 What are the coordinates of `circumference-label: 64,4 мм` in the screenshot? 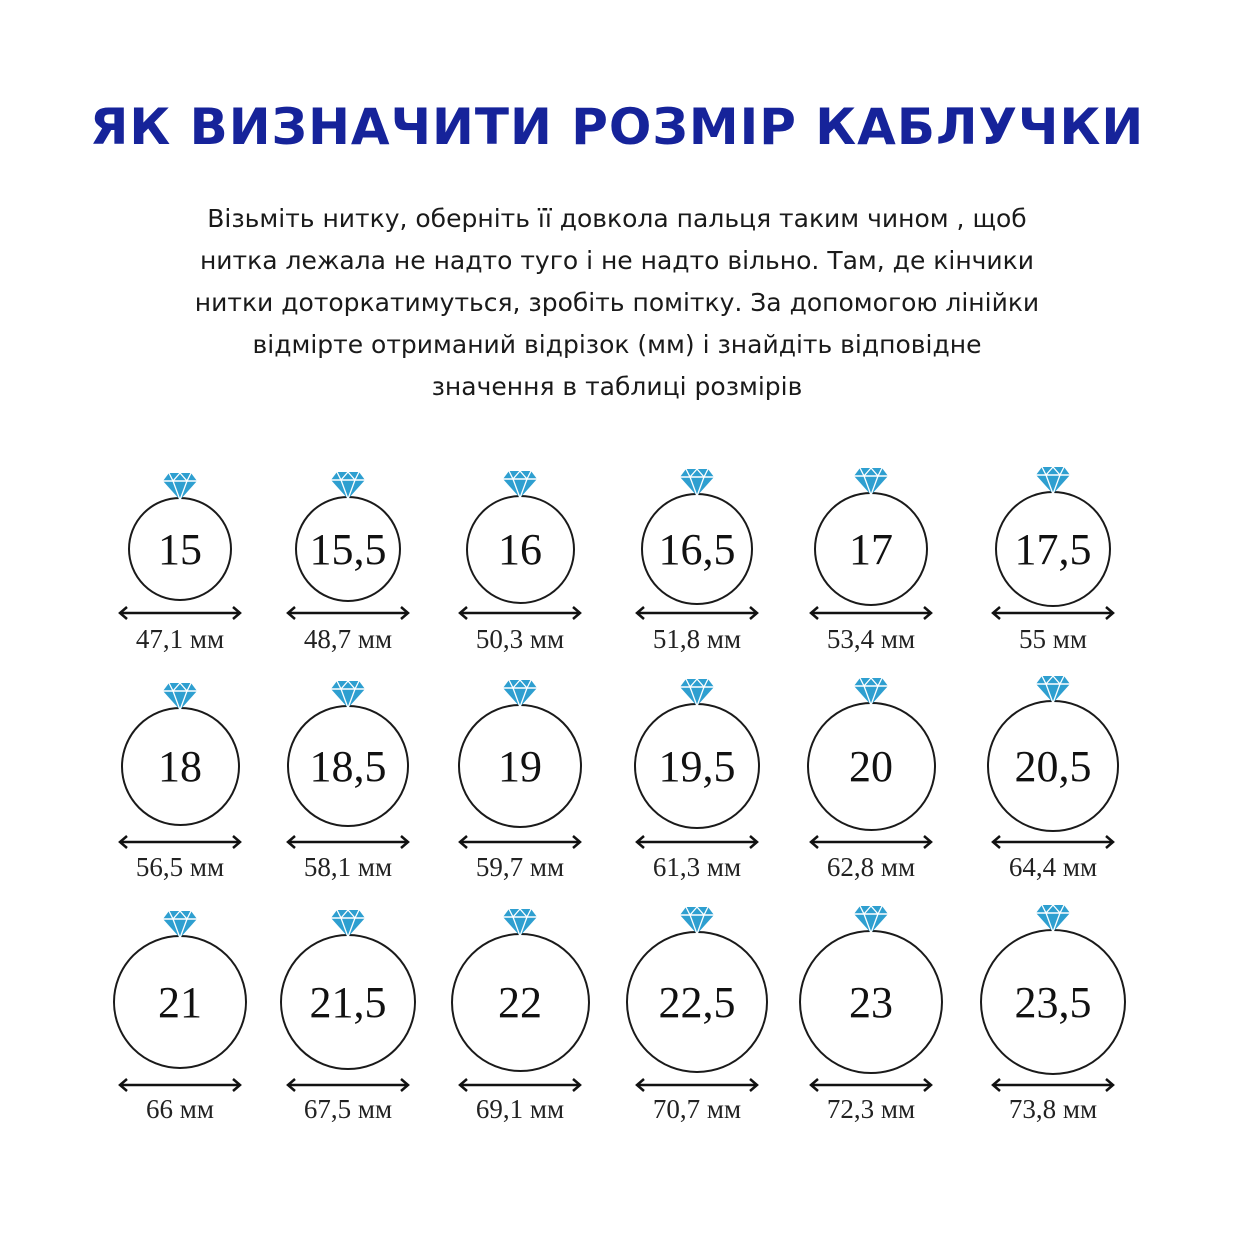 It's located at (1053, 867).